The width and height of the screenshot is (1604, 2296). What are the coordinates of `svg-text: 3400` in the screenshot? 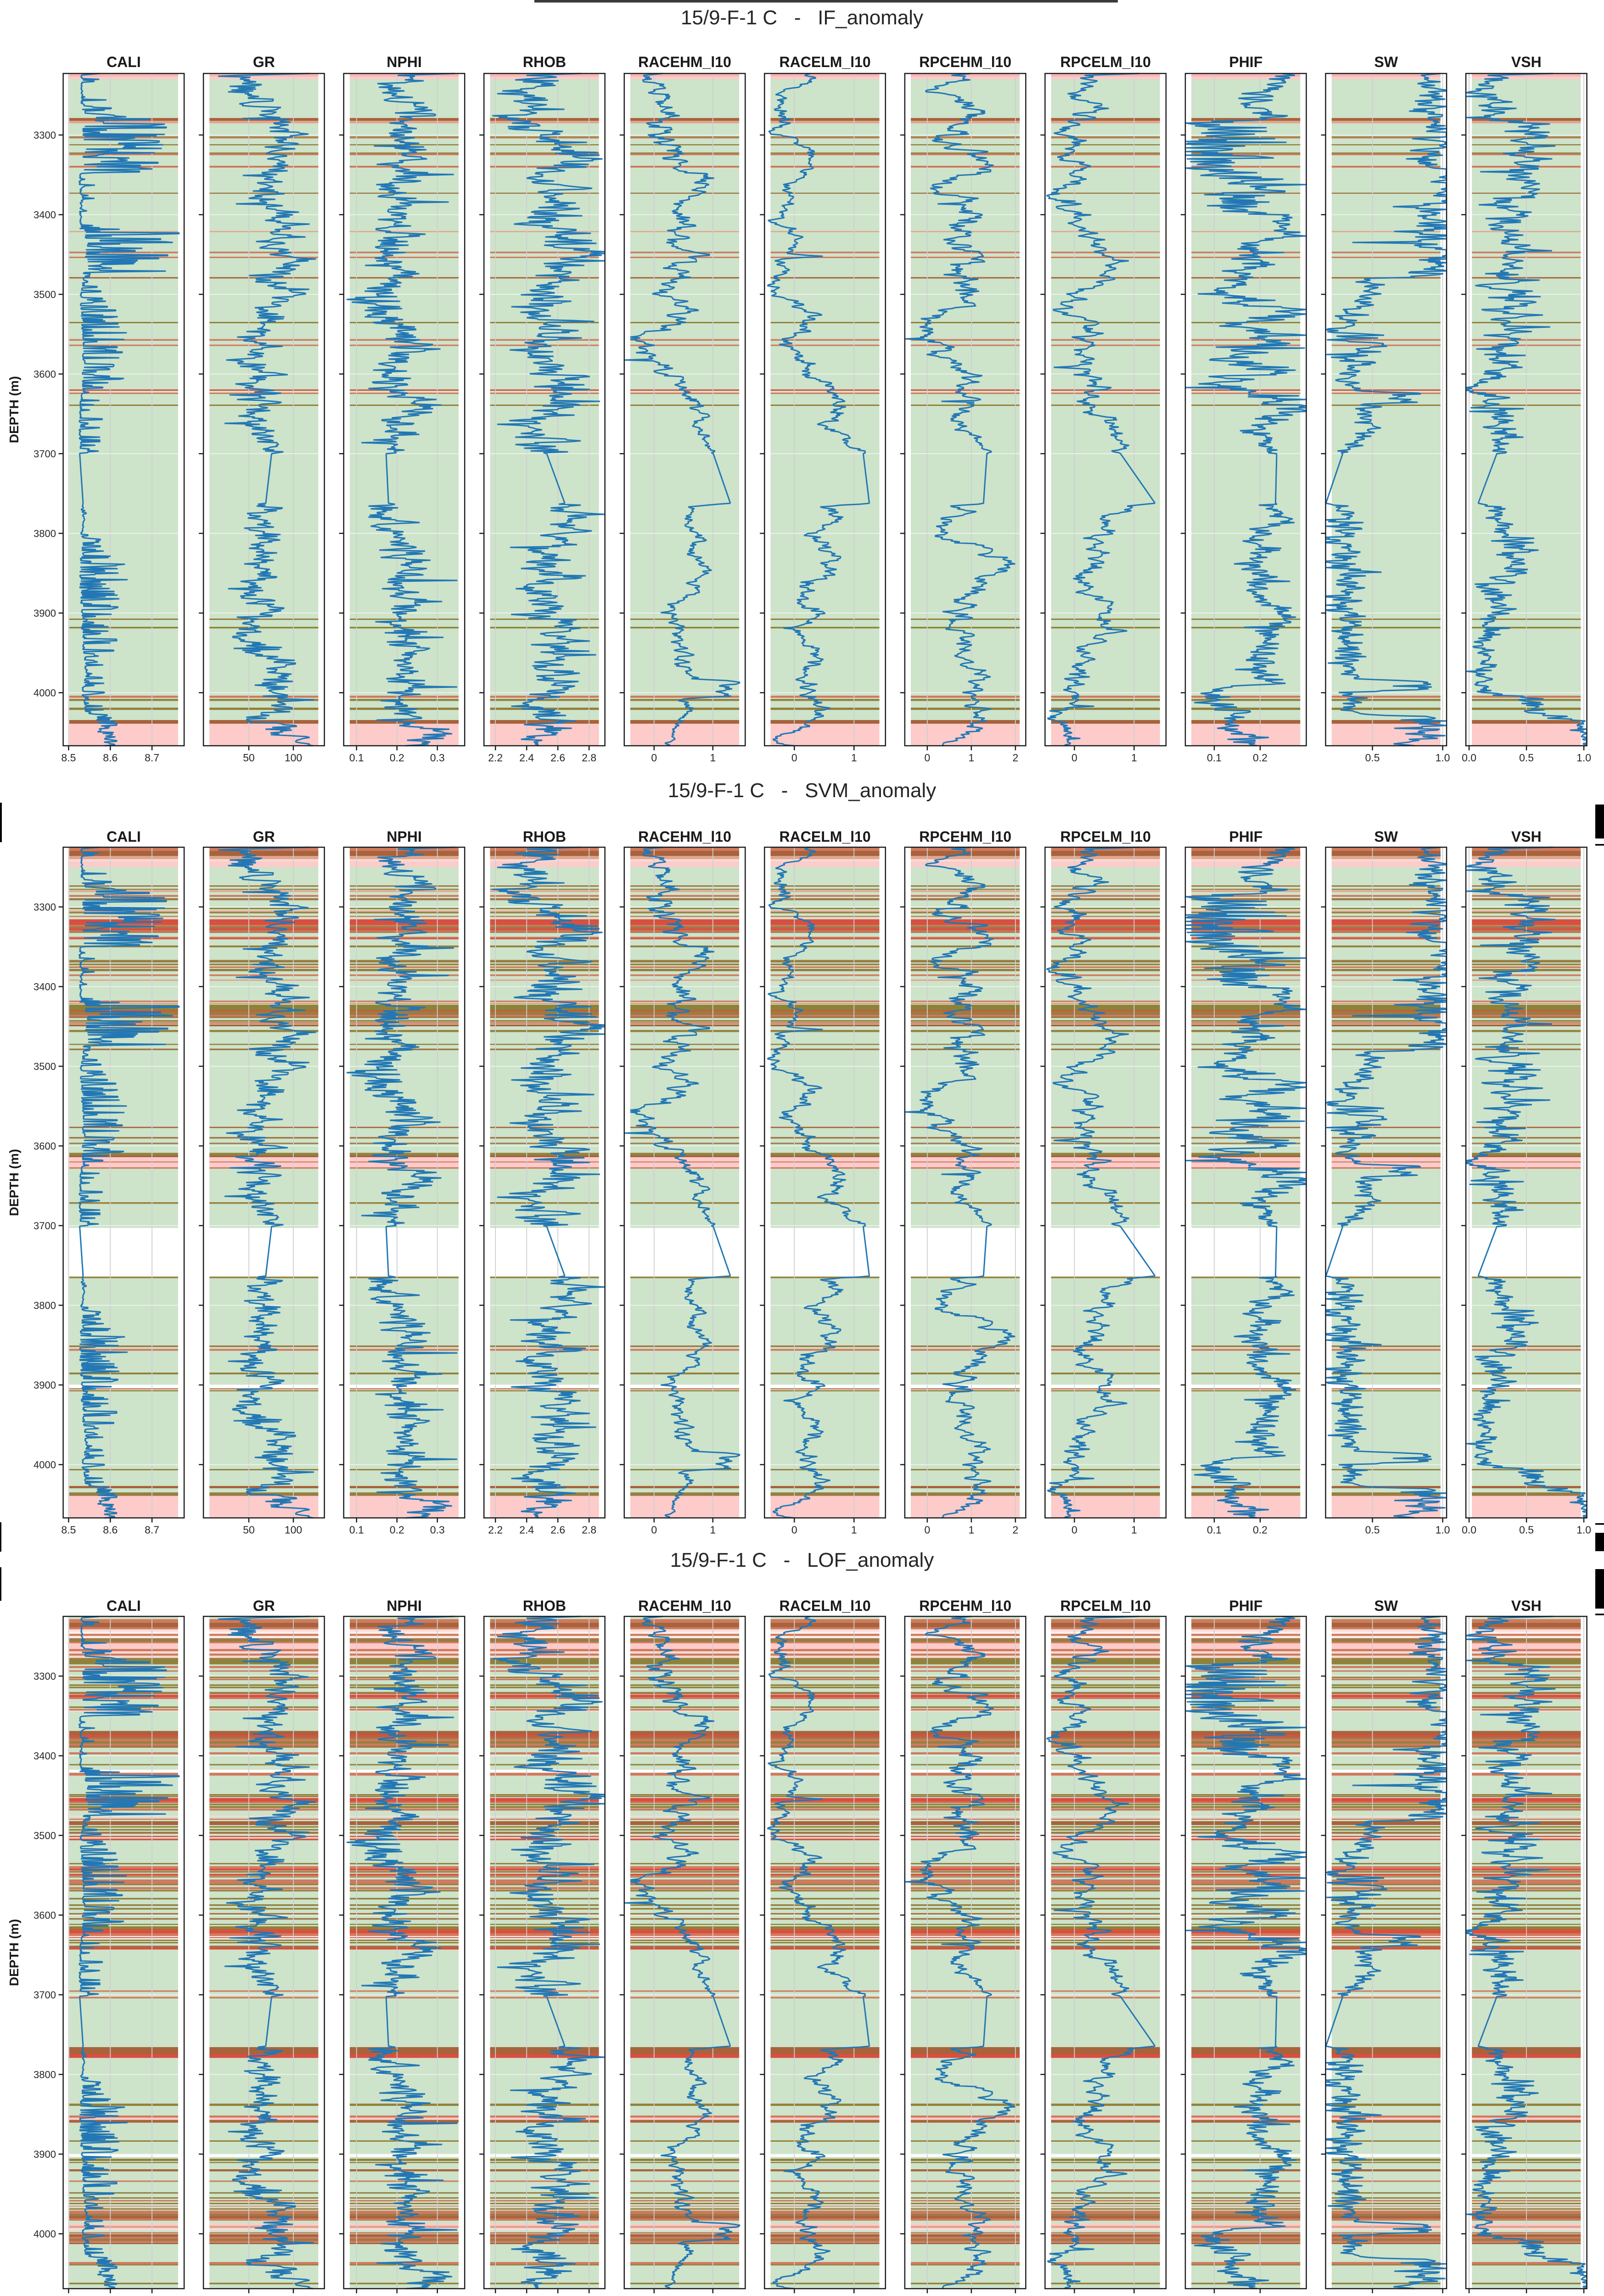 It's located at (45, 1756).